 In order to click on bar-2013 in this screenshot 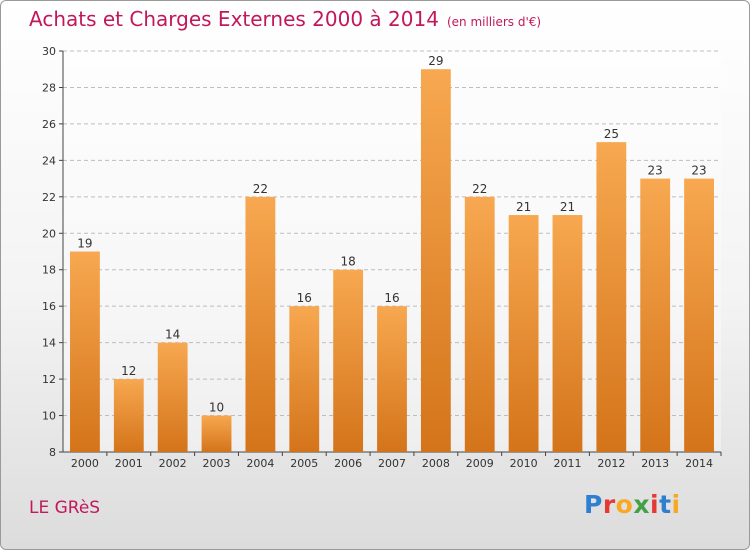, I will do `click(655, 315)`.